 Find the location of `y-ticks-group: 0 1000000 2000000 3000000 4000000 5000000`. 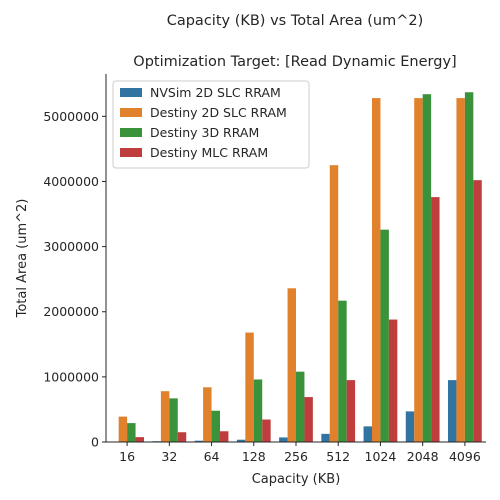

y-ticks-group: 0 1000000 2000000 3000000 4000000 5000000 is located at coordinates (74, 279).